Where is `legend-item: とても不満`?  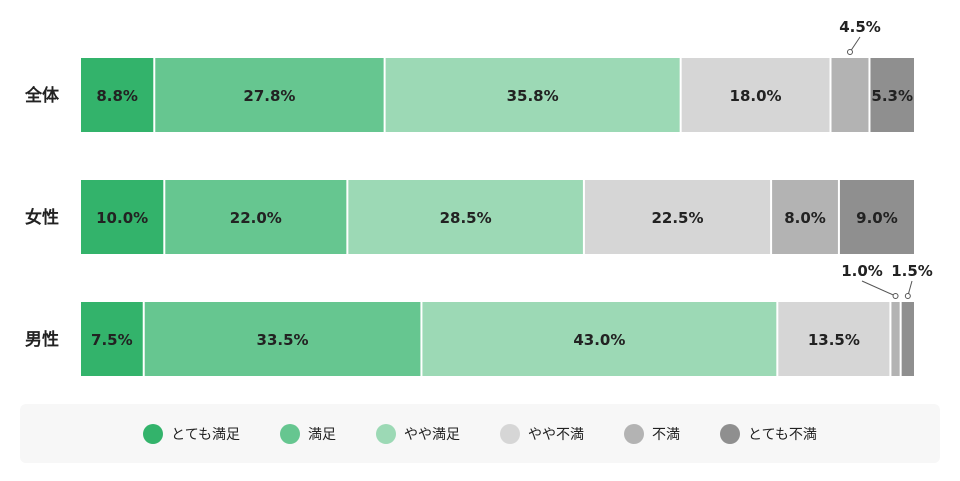
legend-item: とても不満 is located at coordinates (768, 433).